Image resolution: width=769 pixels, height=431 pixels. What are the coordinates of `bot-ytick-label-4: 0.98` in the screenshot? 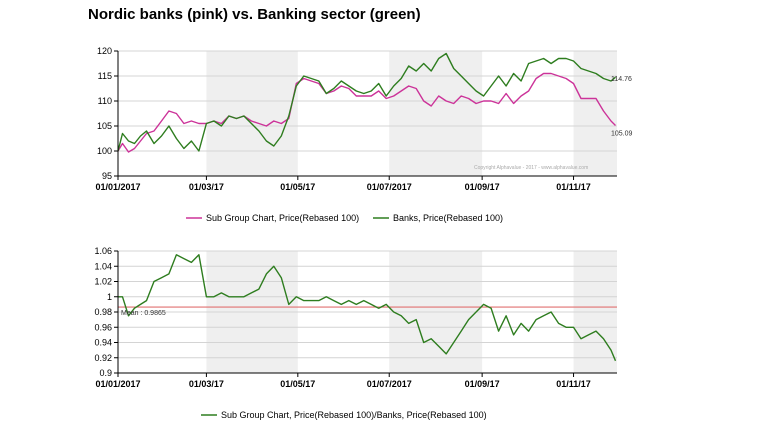 It's located at (103, 312).